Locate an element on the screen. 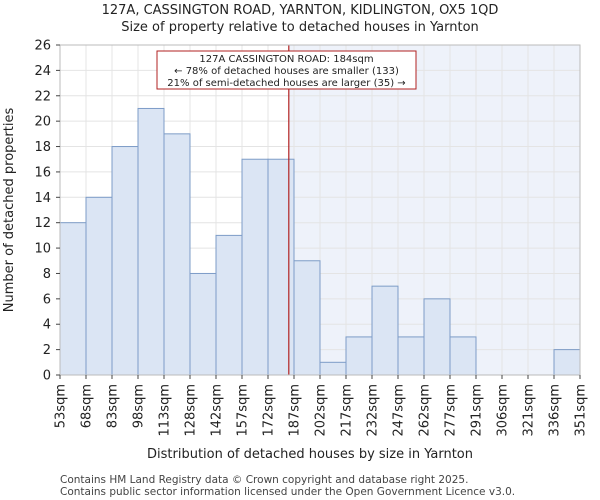 The width and height of the screenshot is (600, 500). x-tick-label: 68sqm is located at coordinates (87, 406).